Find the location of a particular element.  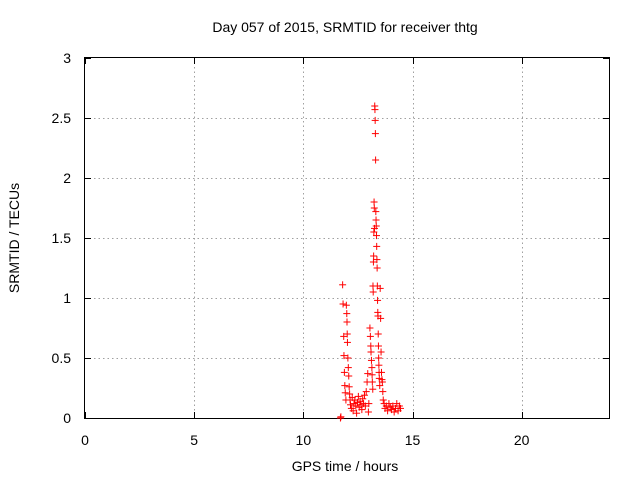

y-axis-label: SRMTID / TECUs is located at coordinates (14, 238).